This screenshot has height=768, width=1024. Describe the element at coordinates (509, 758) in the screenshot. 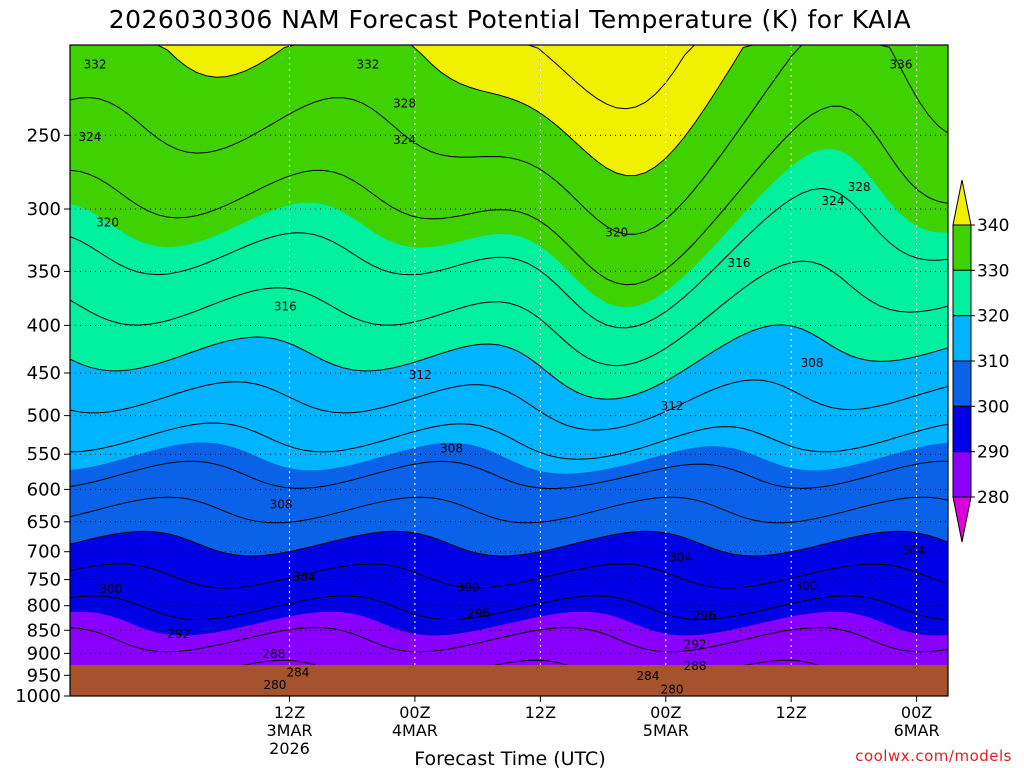

I see `x-axis-label: Forecast Time (UTC)` at that location.